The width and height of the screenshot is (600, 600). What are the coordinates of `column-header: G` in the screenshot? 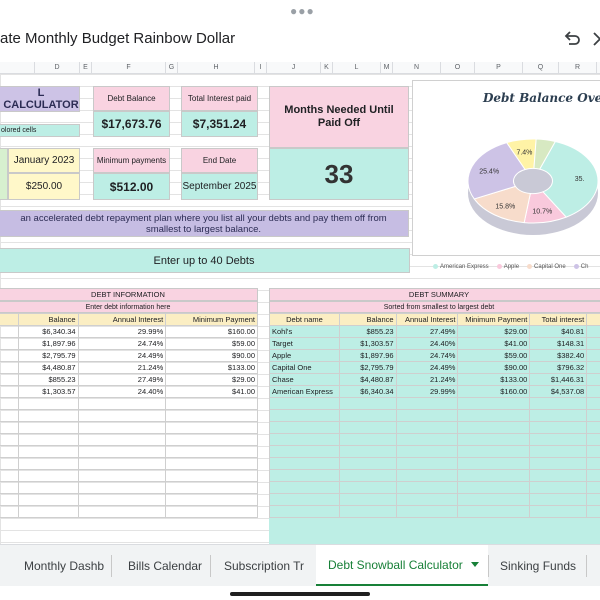 It's located at (172, 68).